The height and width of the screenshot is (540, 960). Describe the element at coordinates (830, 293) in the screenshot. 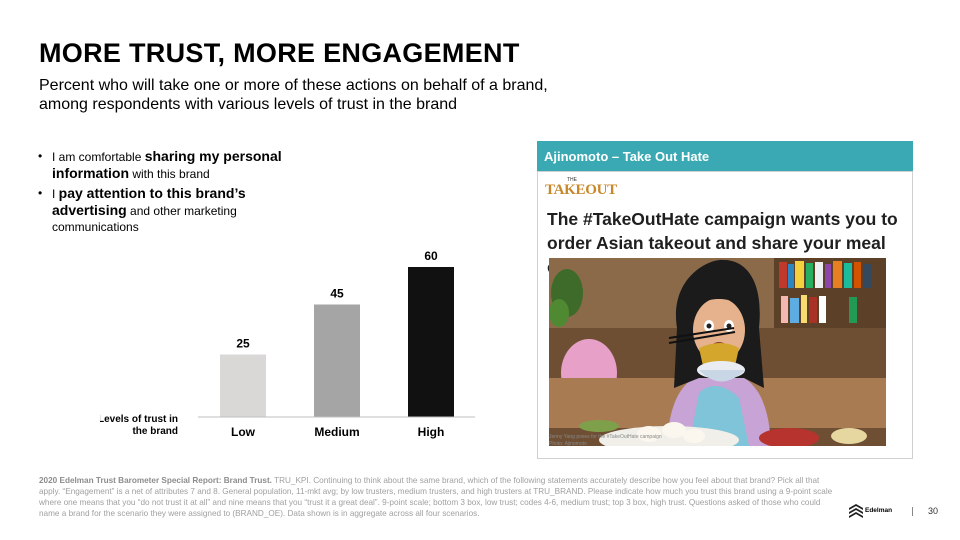

I see `bookshelf` at that location.